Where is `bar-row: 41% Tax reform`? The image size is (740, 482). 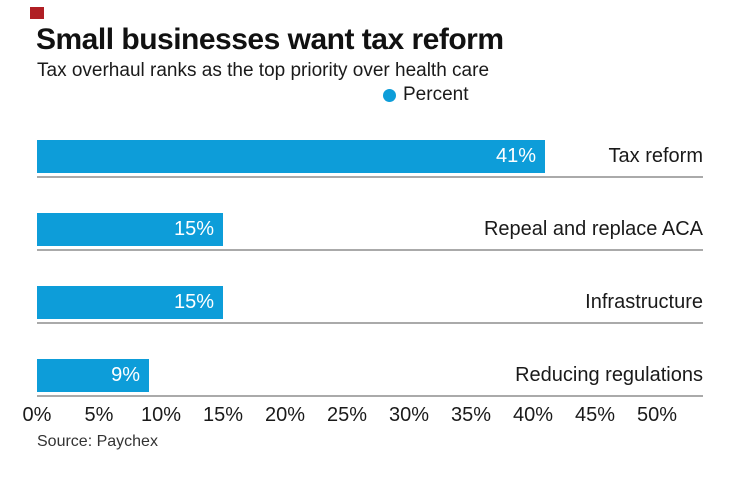 bar-row: 41% Tax reform is located at coordinates (370, 159).